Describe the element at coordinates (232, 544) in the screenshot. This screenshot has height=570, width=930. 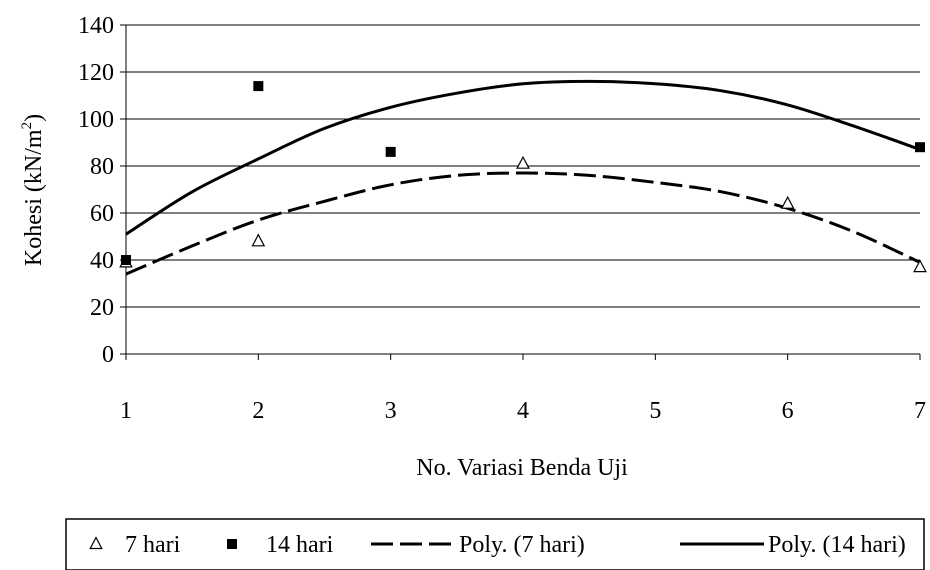
I see `legend-symbol-14-hari` at that location.